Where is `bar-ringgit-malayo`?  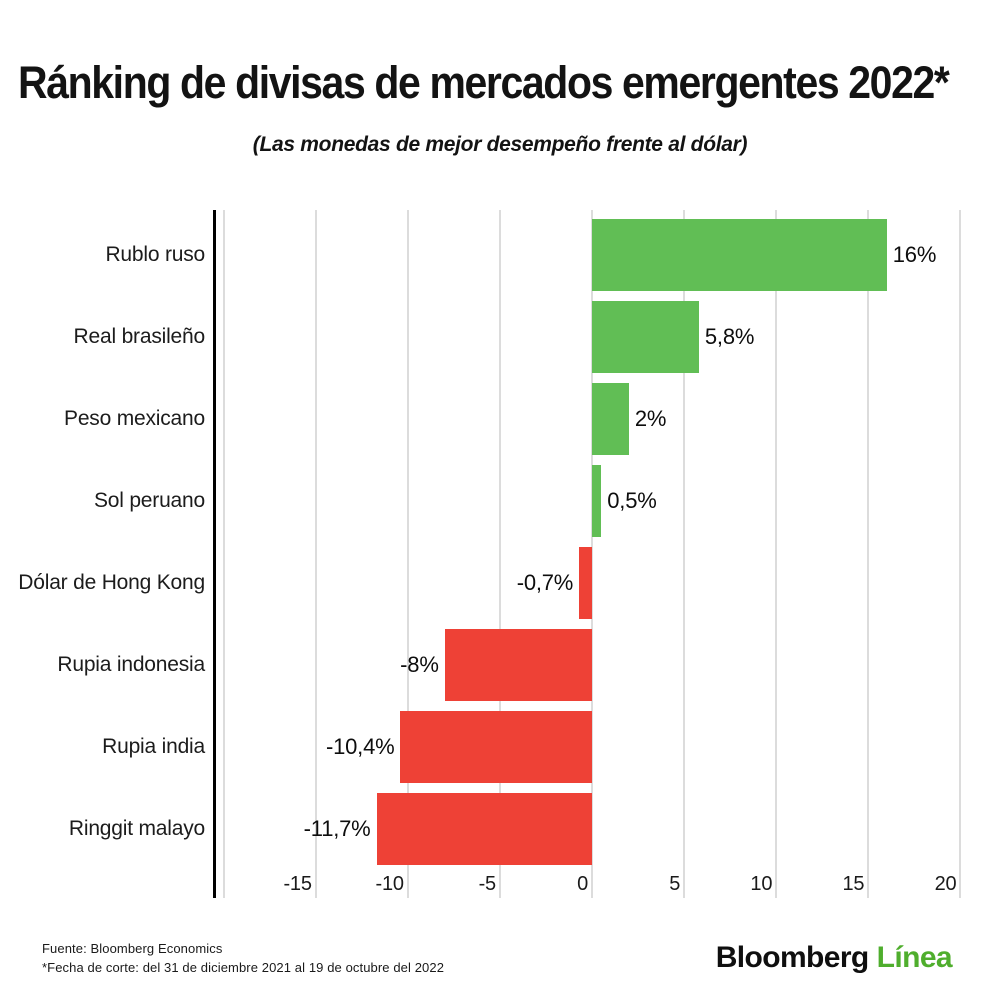
bar-ringgit-malayo is located at coordinates (484, 829).